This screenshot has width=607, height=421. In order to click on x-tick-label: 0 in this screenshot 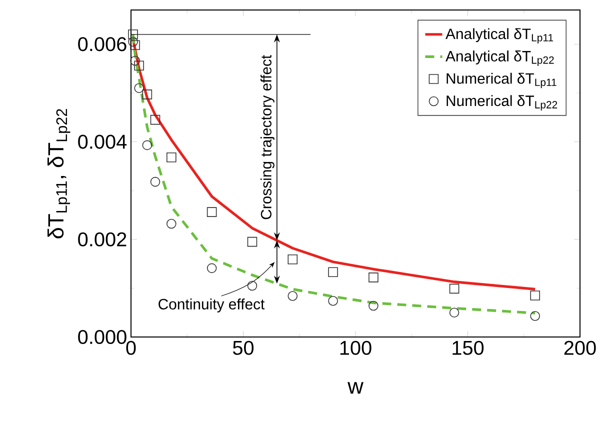, I will do `click(131, 347)`.